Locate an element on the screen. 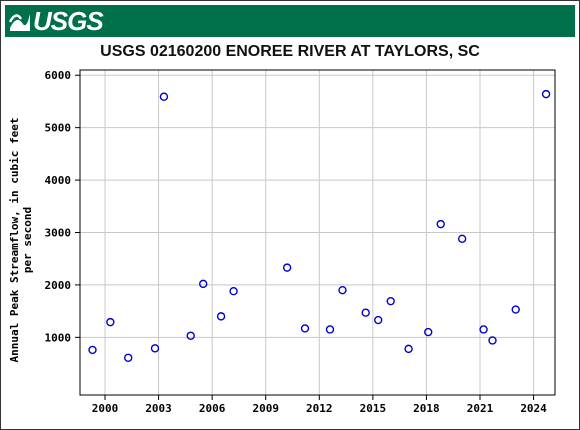  y-tick-label: 4000 is located at coordinates (58, 180).